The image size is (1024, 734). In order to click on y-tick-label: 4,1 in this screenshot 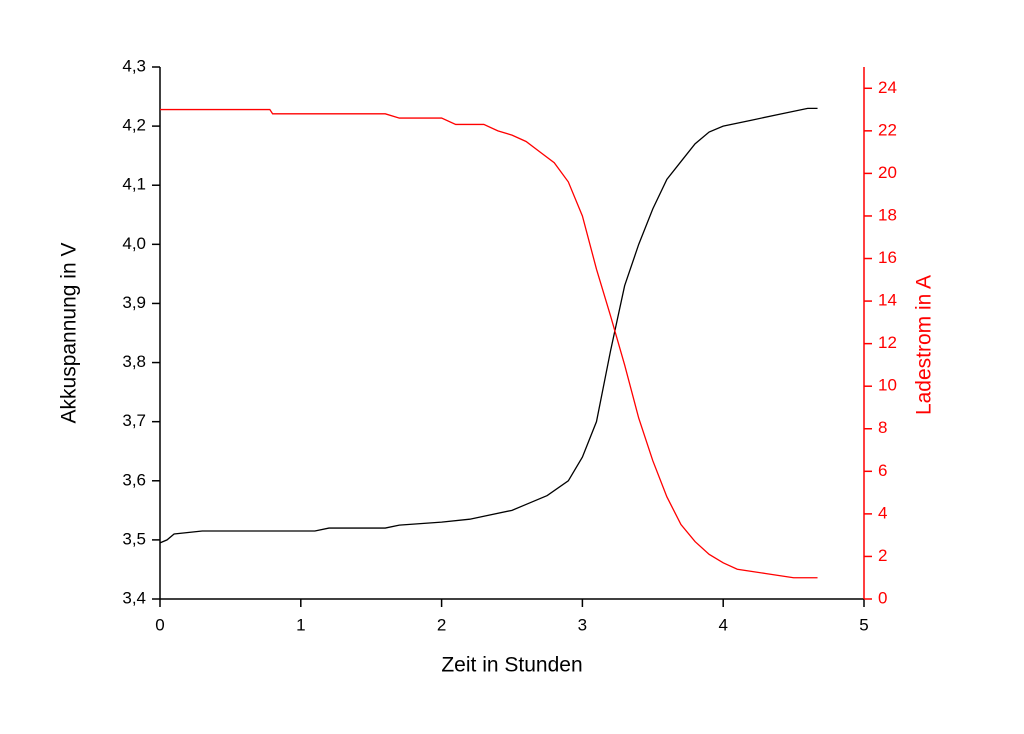, I will do `click(134, 184)`.